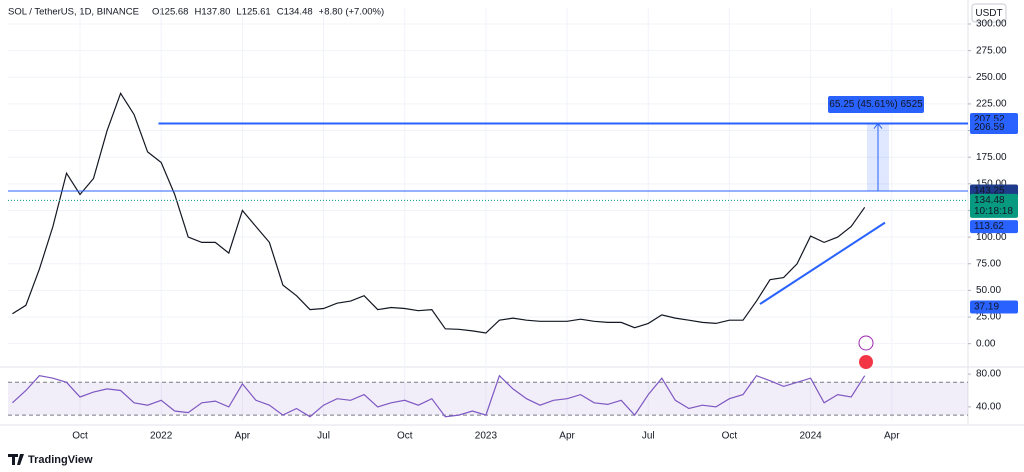 This screenshot has height=472, width=1024. I want to click on currency: USDT, so click(988, 13).